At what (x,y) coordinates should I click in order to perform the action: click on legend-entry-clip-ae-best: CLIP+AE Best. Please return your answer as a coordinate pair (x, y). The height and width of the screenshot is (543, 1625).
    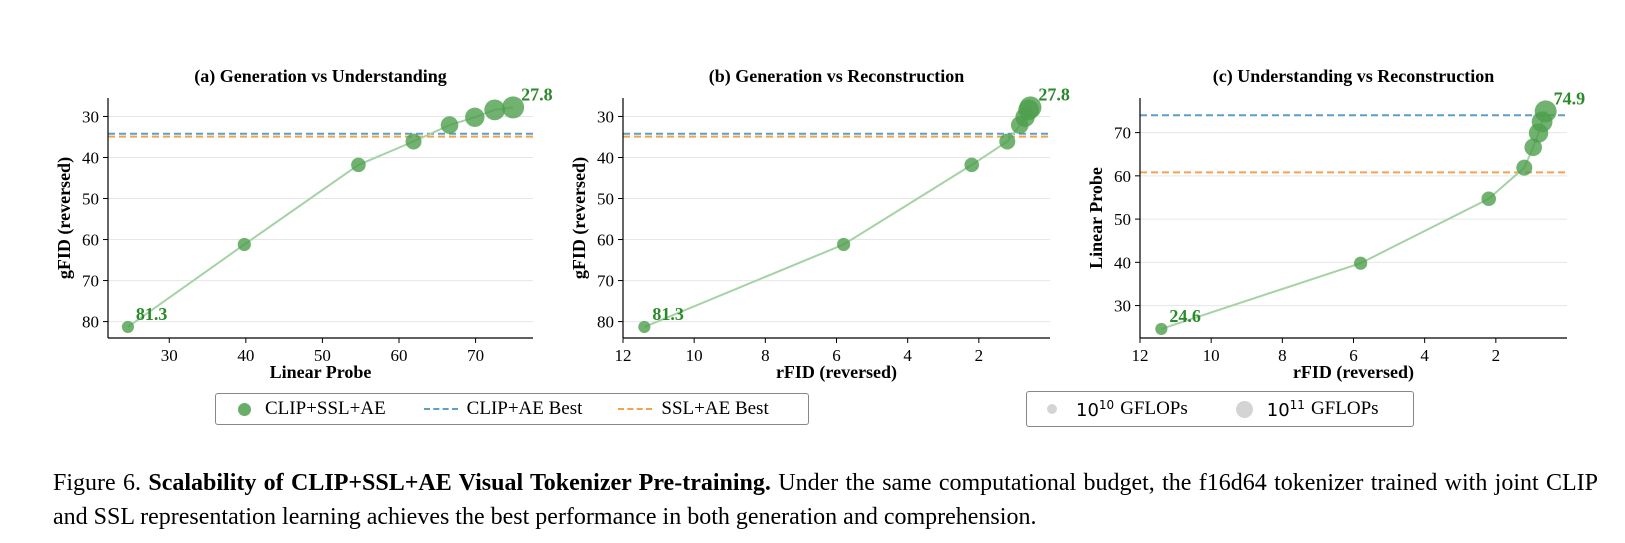
    Looking at the image, I should click on (503, 409).